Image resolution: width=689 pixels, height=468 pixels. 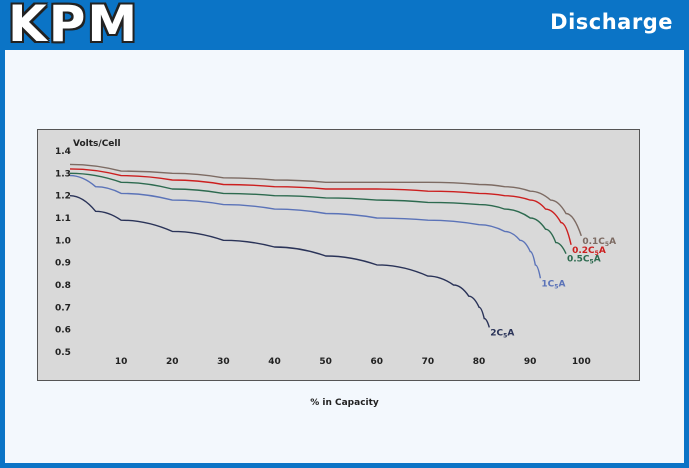 What do you see at coordinates (74, 26) in the screenshot?
I see `brand-logo: KPM` at bounding box center [74, 26].